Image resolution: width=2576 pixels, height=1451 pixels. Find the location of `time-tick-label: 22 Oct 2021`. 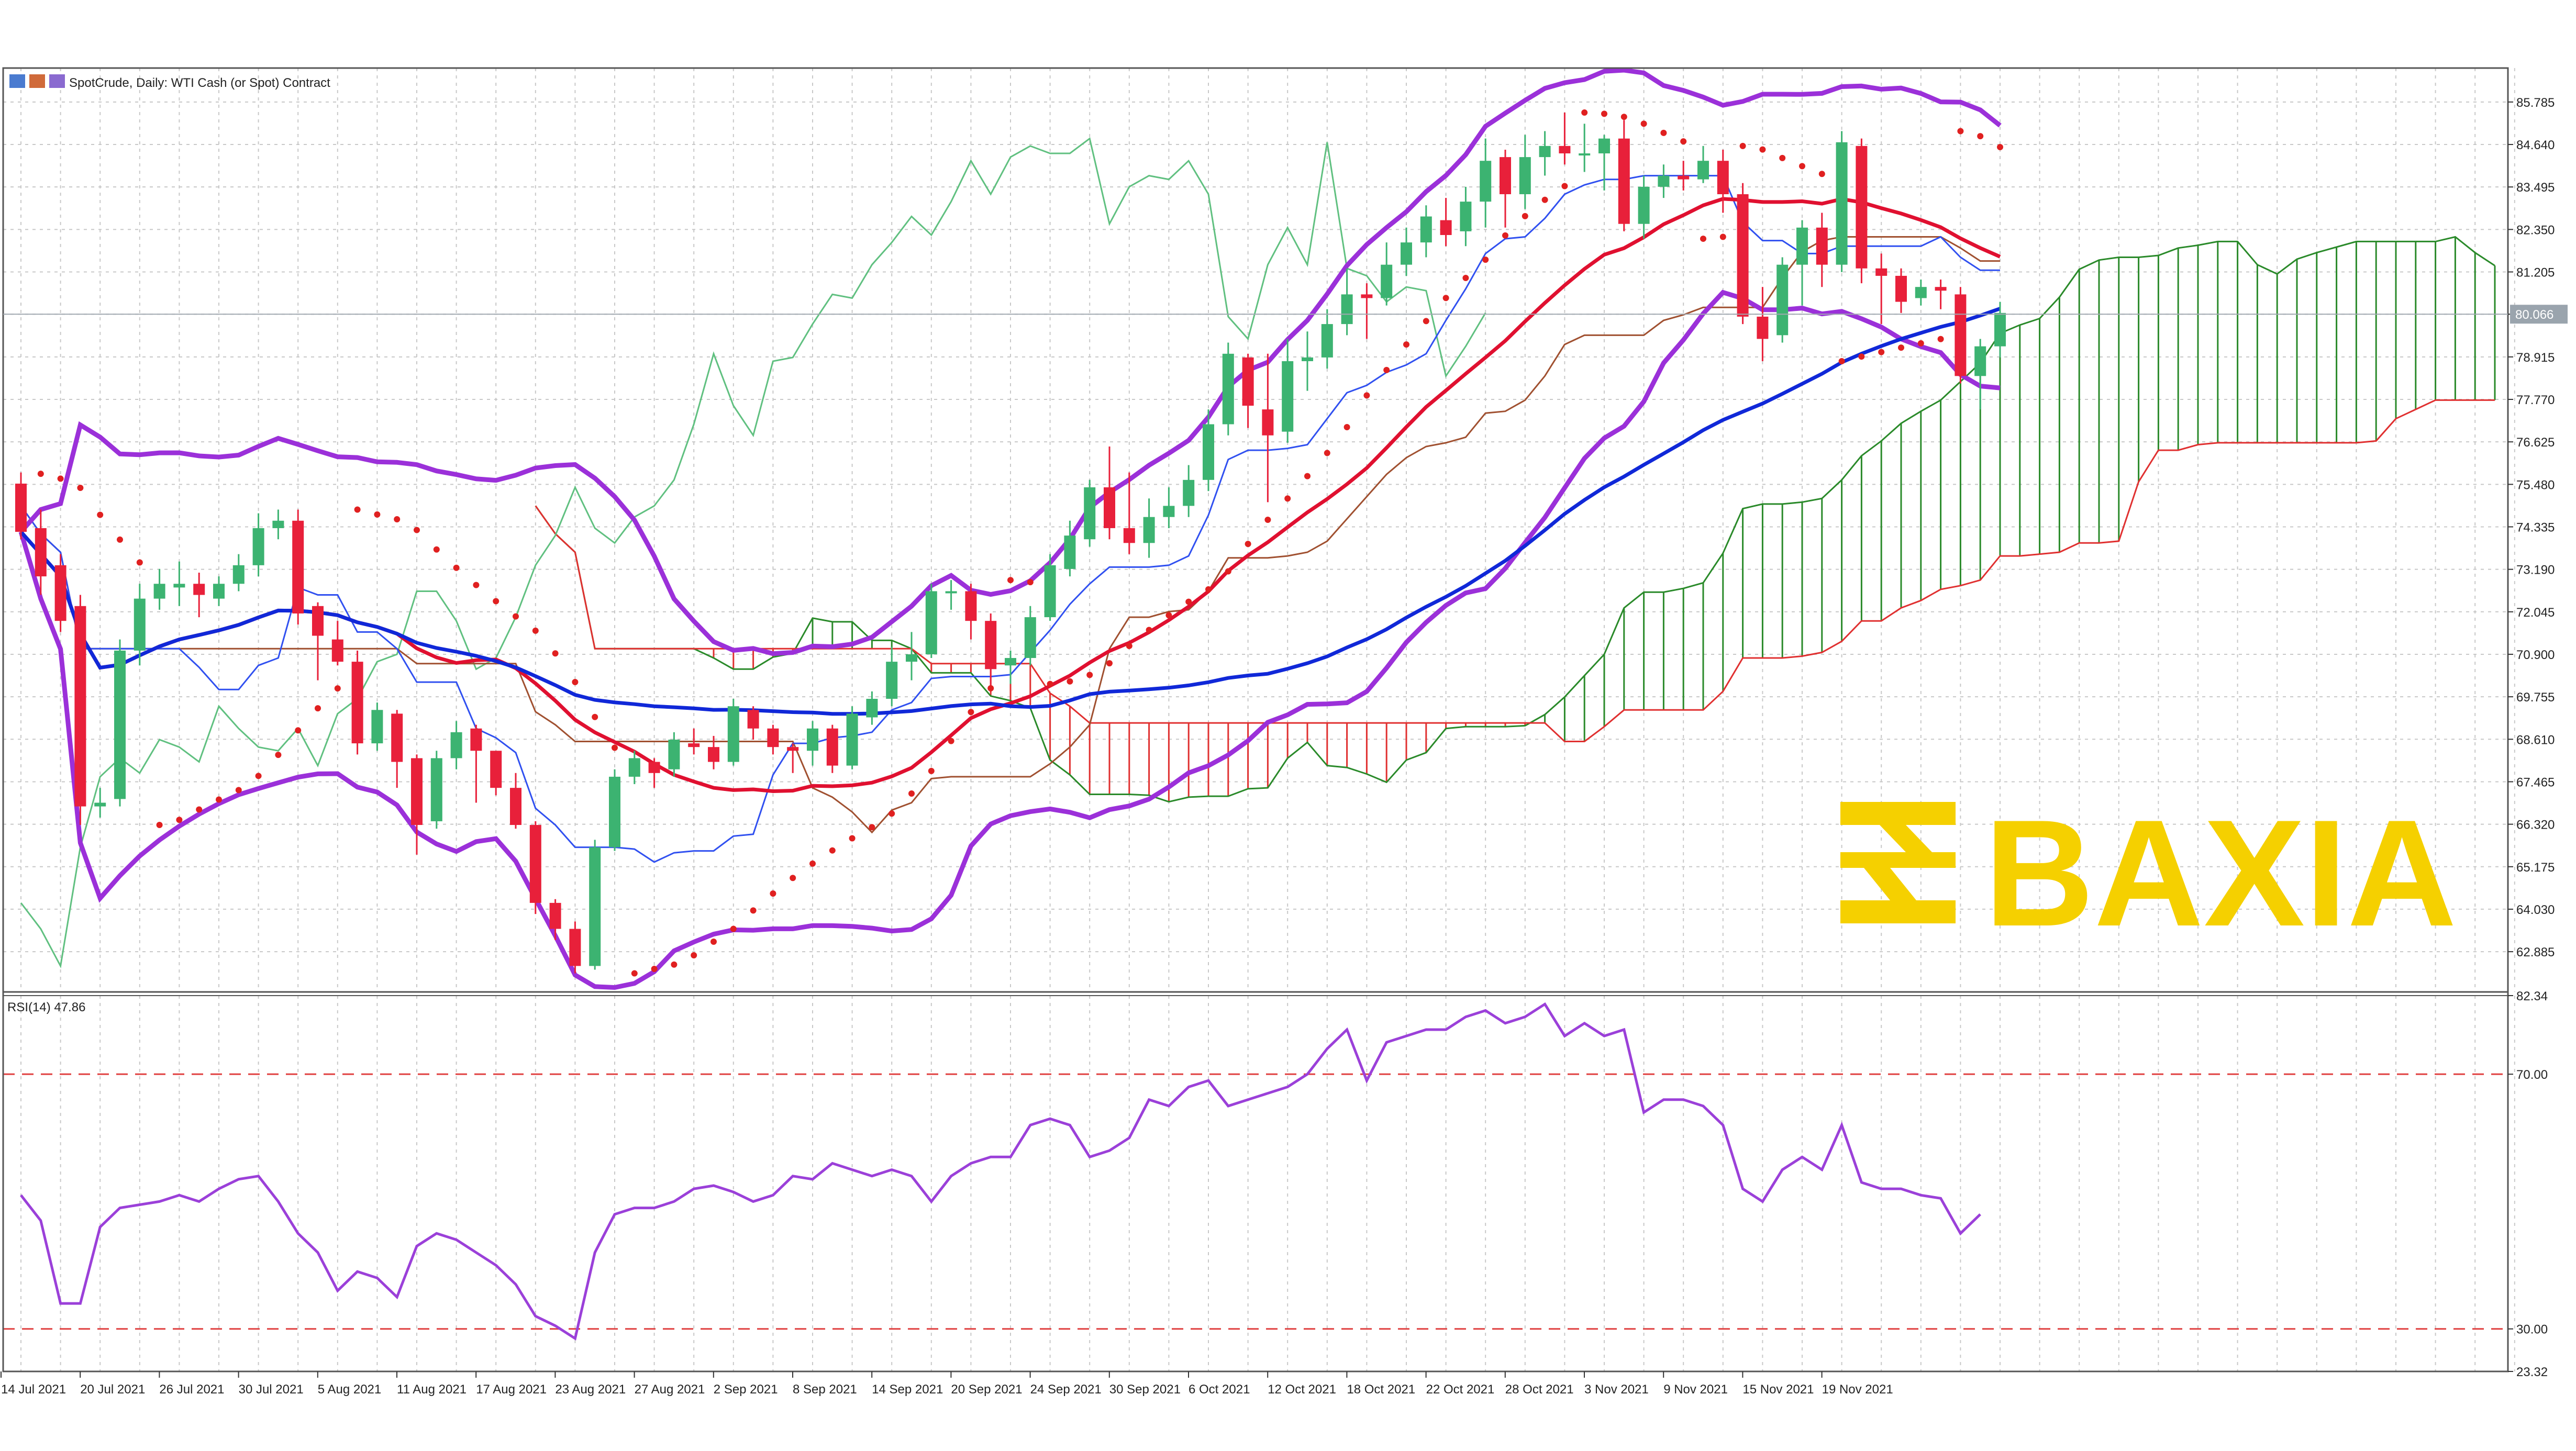

time-tick-label: 22 Oct 2021 is located at coordinates (1460, 1390).